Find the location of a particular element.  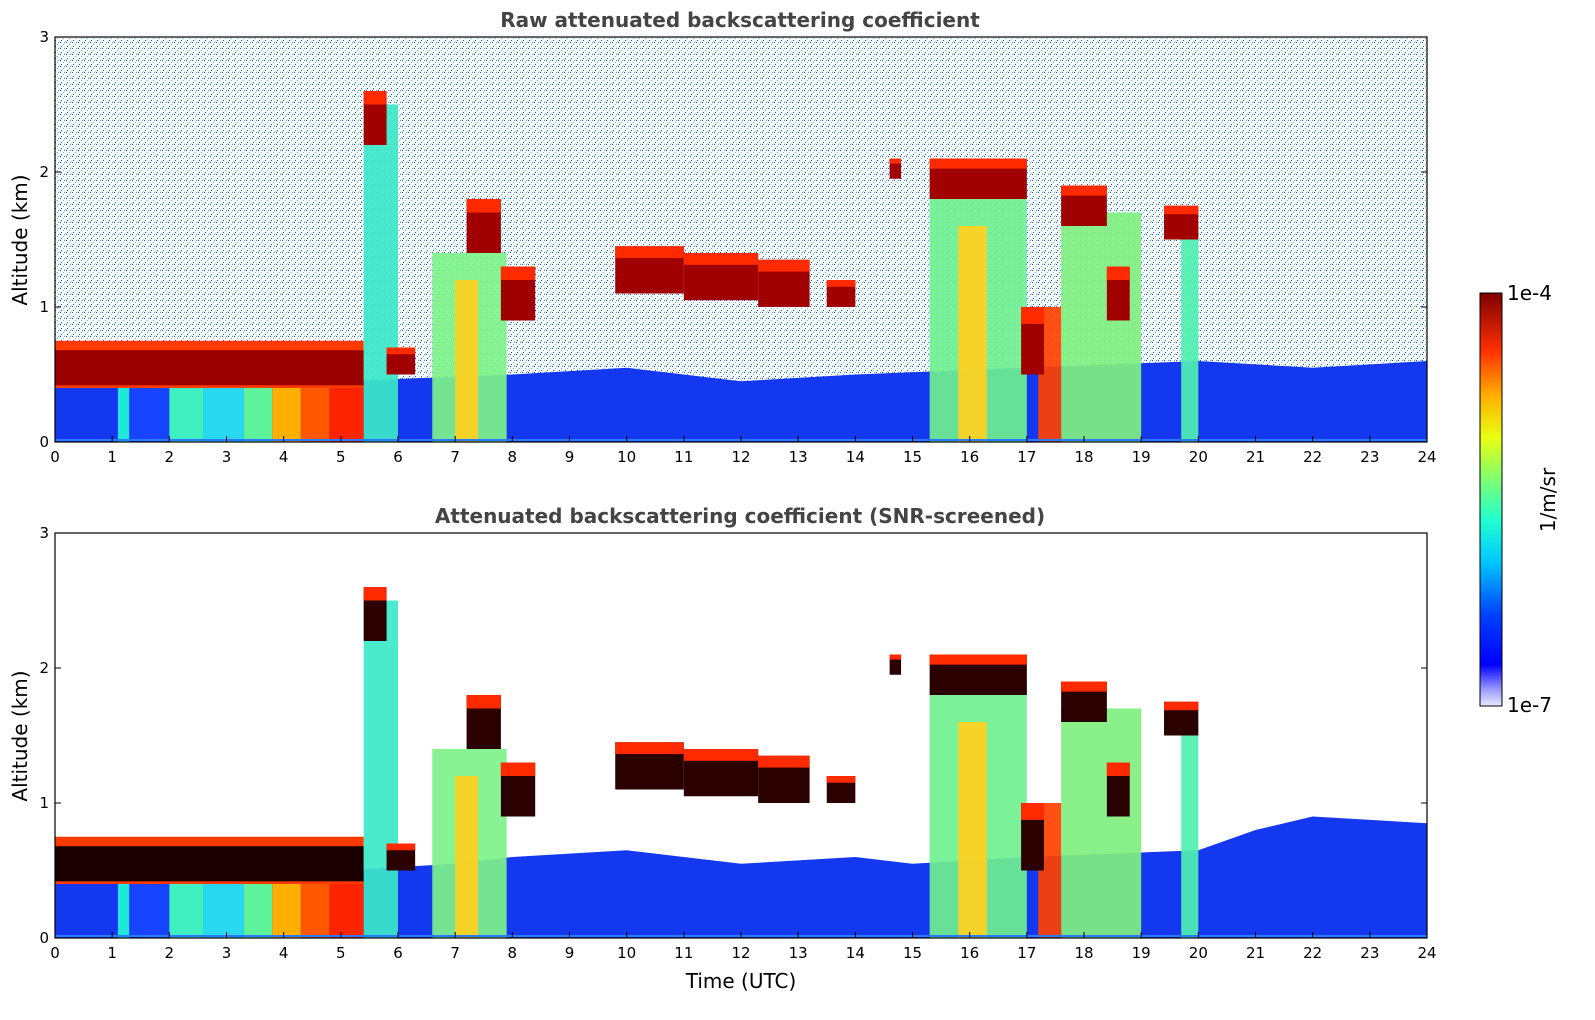

x-tick-label: 19 is located at coordinates (1141, 953).